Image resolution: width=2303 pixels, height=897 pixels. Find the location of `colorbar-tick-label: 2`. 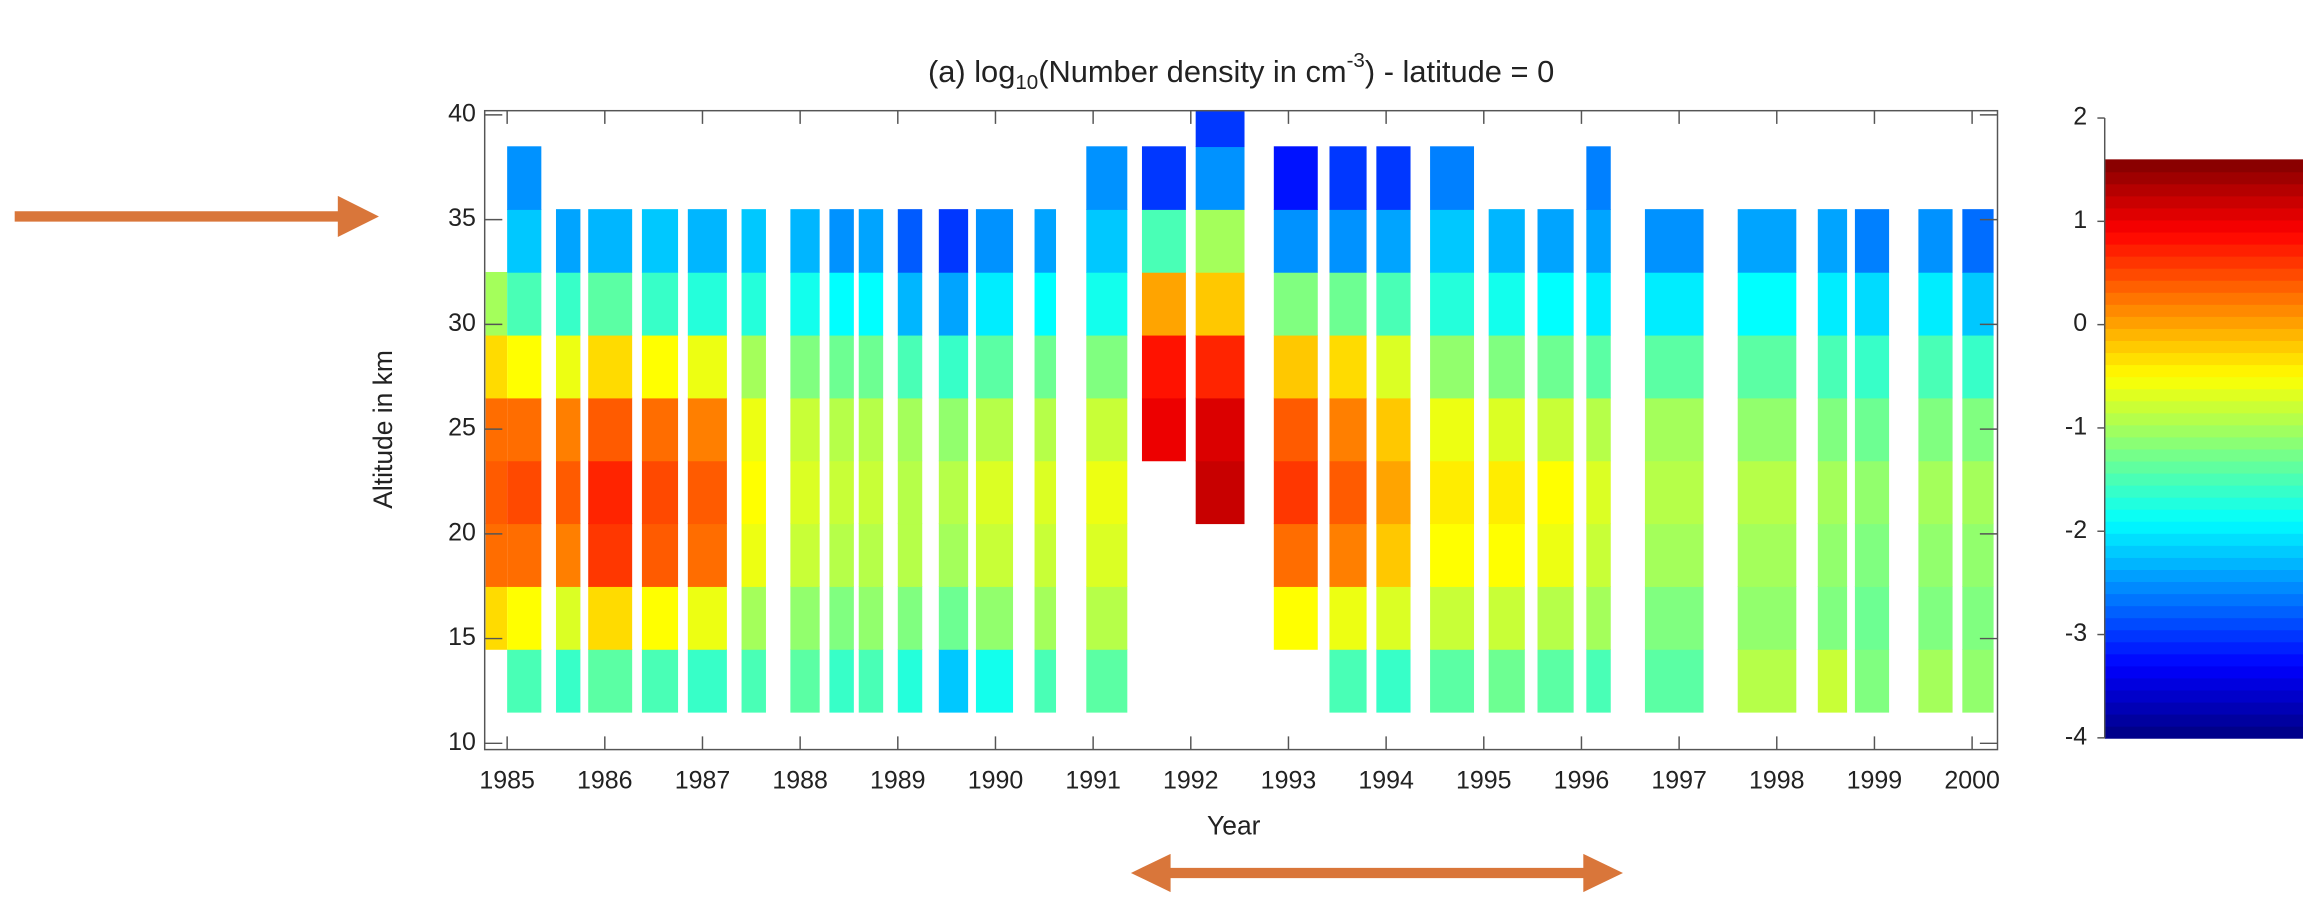

colorbar-tick-label: 2 is located at coordinates (2080, 117).